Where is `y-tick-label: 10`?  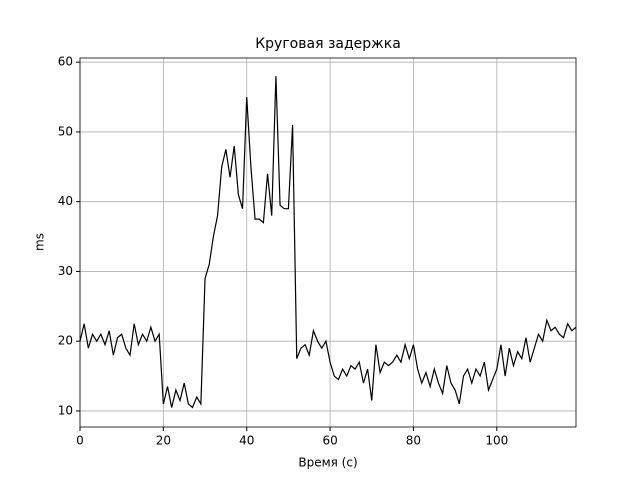 y-tick-label: 10 is located at coordinates (65, 410).